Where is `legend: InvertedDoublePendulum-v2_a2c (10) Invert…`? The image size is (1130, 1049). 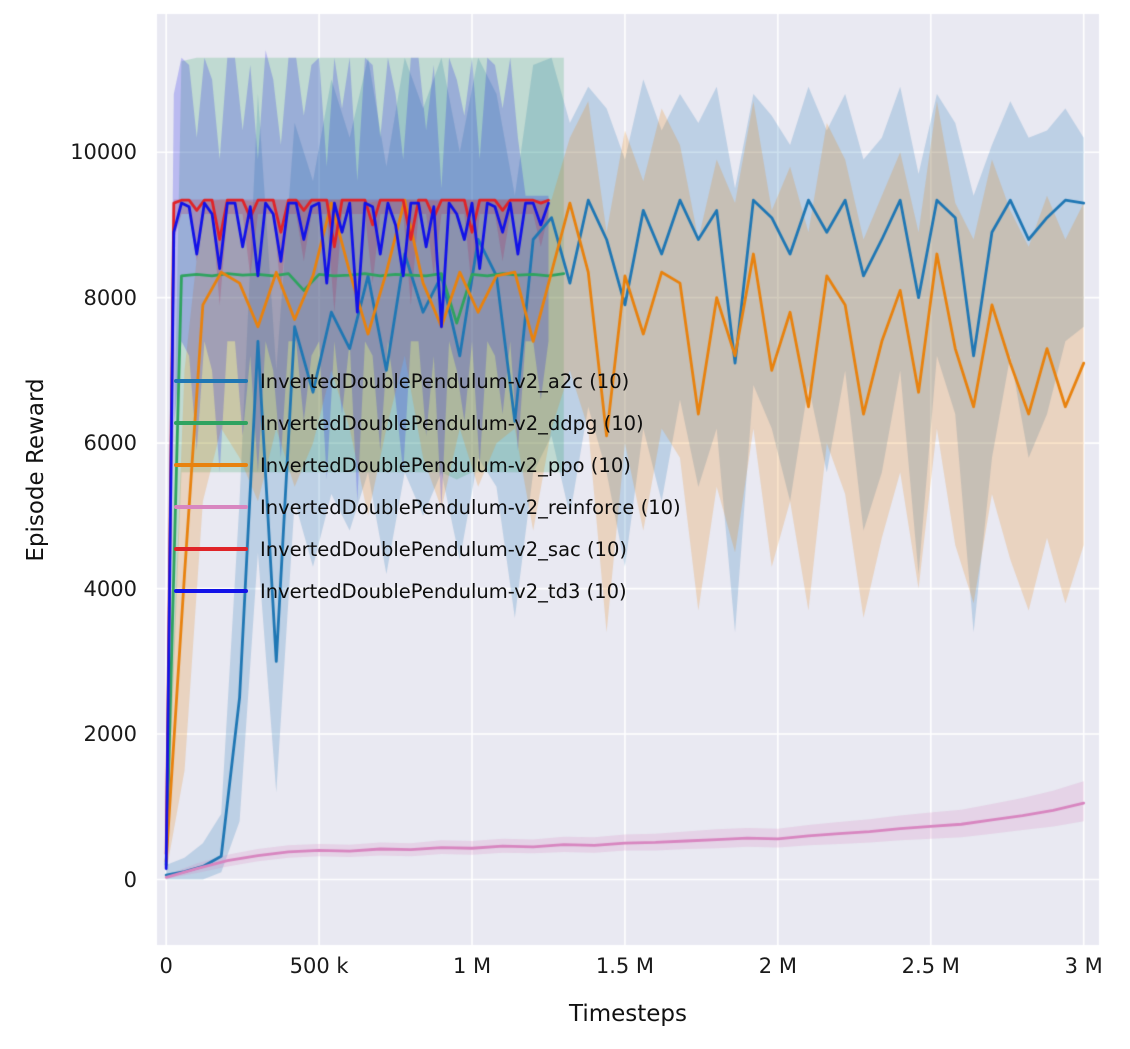 legend: InvertedDoublePendulum-v2_a2c (10) Invert… is located at coordinates (427, 486).